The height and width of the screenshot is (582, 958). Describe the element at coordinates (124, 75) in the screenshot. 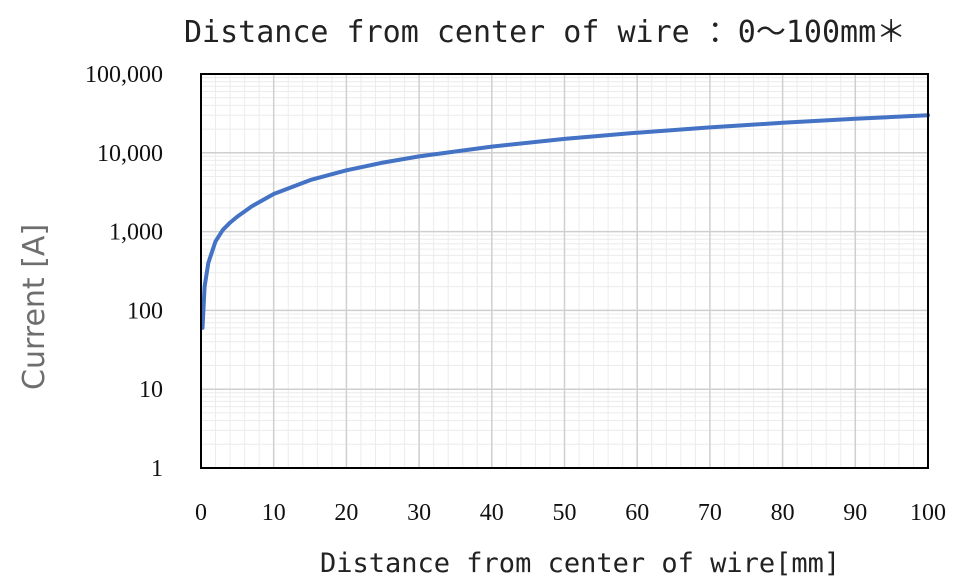

I see `y-tick-label: 100,000` at that location.